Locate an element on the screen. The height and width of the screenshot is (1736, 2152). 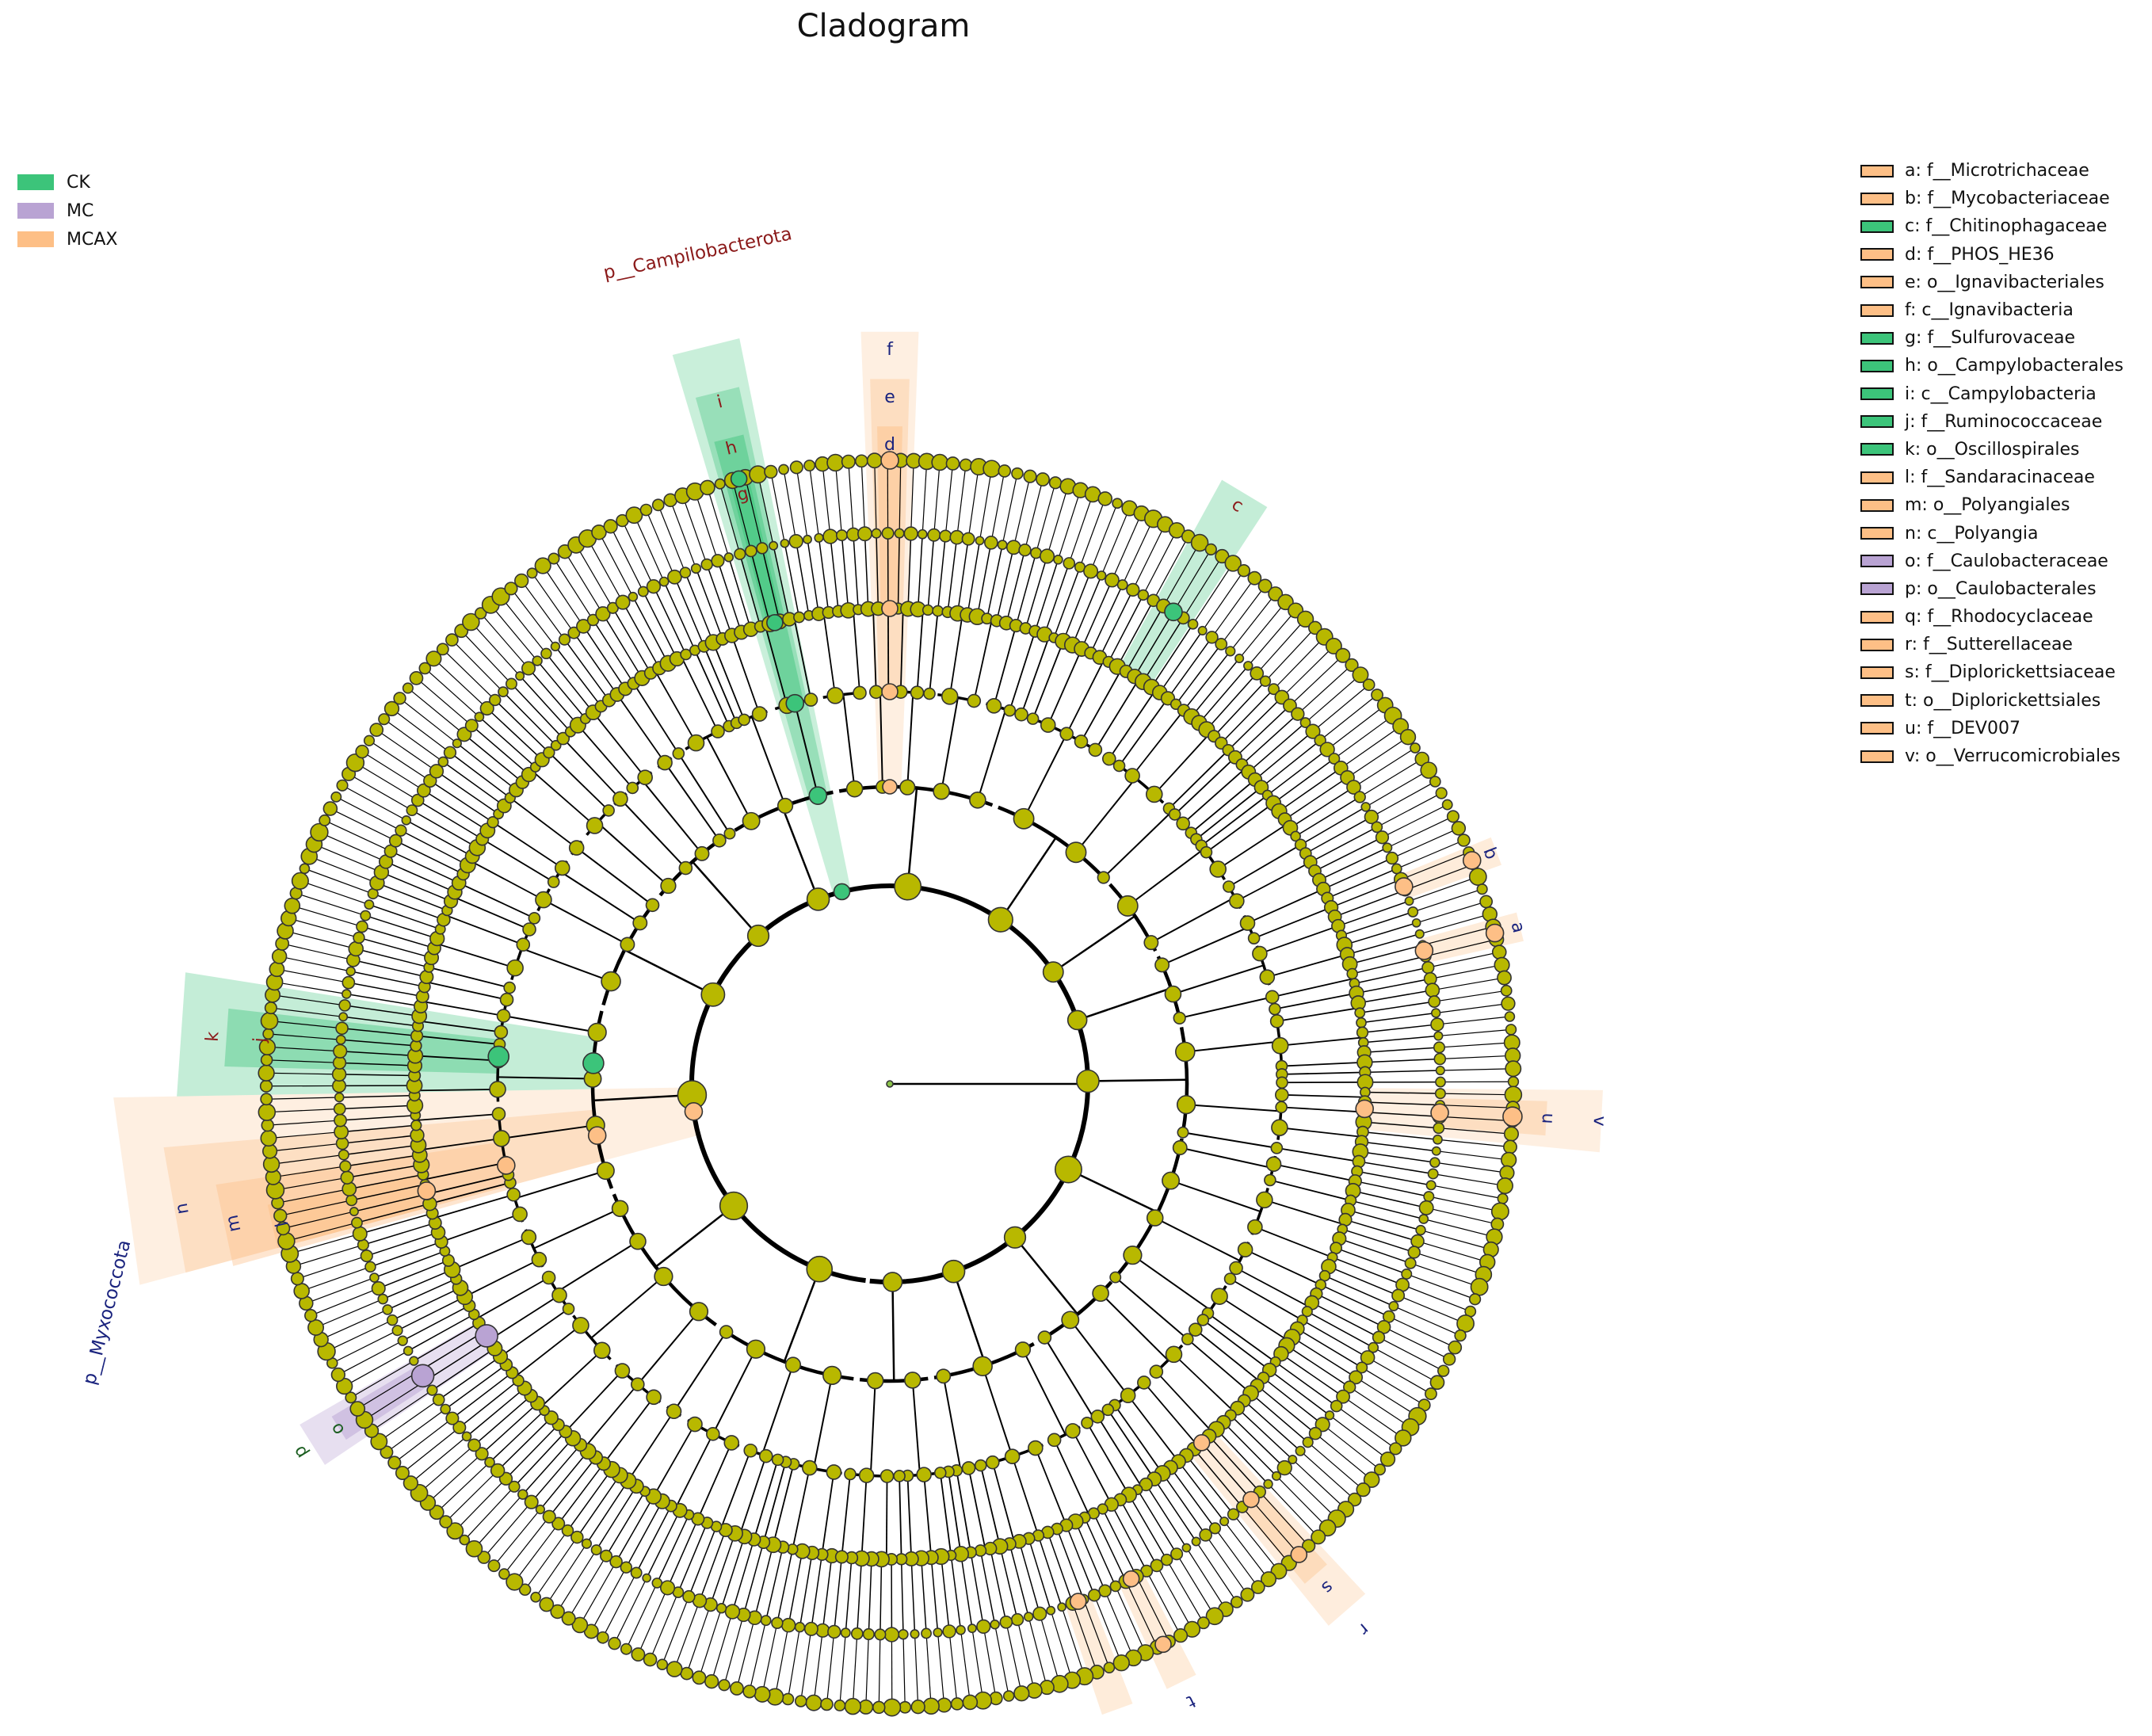
class-node is located at coordinates (1127, 906).